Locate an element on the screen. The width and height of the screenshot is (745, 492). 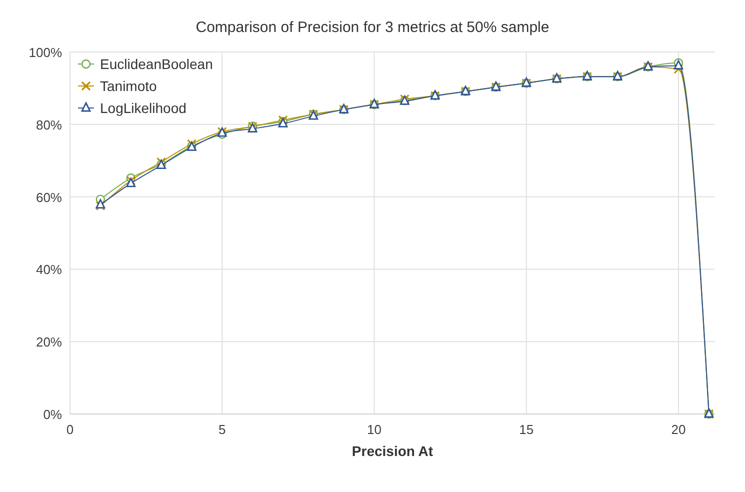
legend-label: Tanimoto is located at coordinates (129, 86).